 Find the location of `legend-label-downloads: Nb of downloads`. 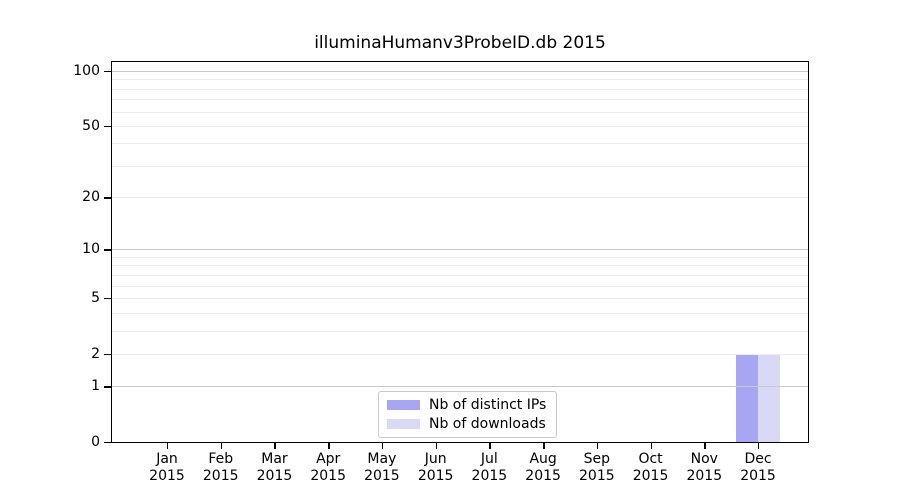

legend-label-downloads: Nb of downloads is located at coordinates (487, 424).